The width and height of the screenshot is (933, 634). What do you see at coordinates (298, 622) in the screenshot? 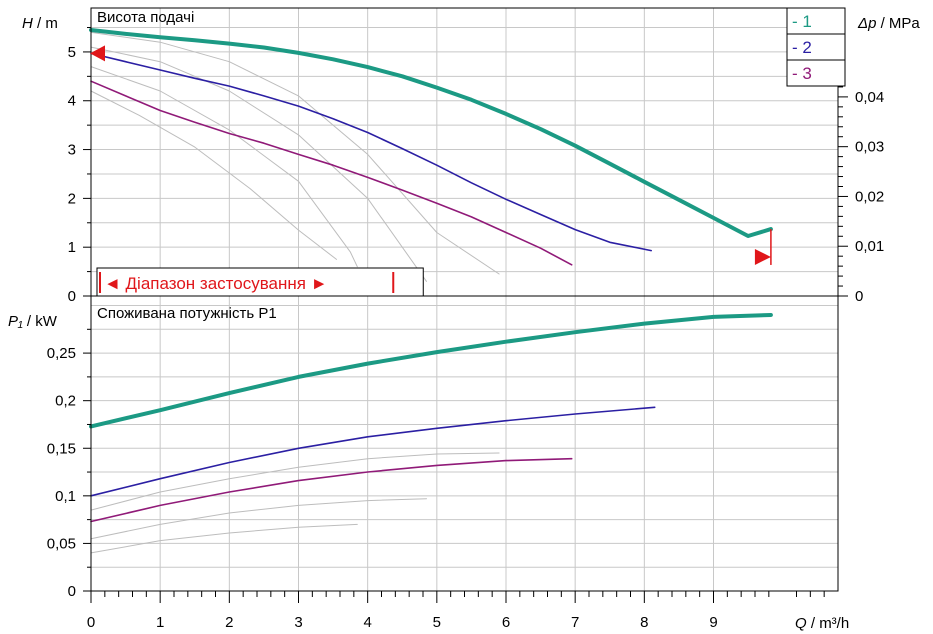
I see `x-tick-label: 3` at bounding box center [298, 622].